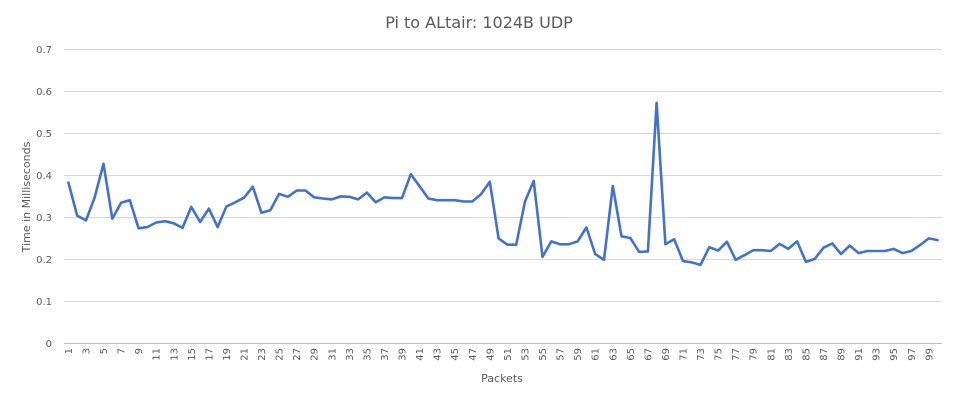  I want to click on x-tick-label: 59, so click(578, 354).